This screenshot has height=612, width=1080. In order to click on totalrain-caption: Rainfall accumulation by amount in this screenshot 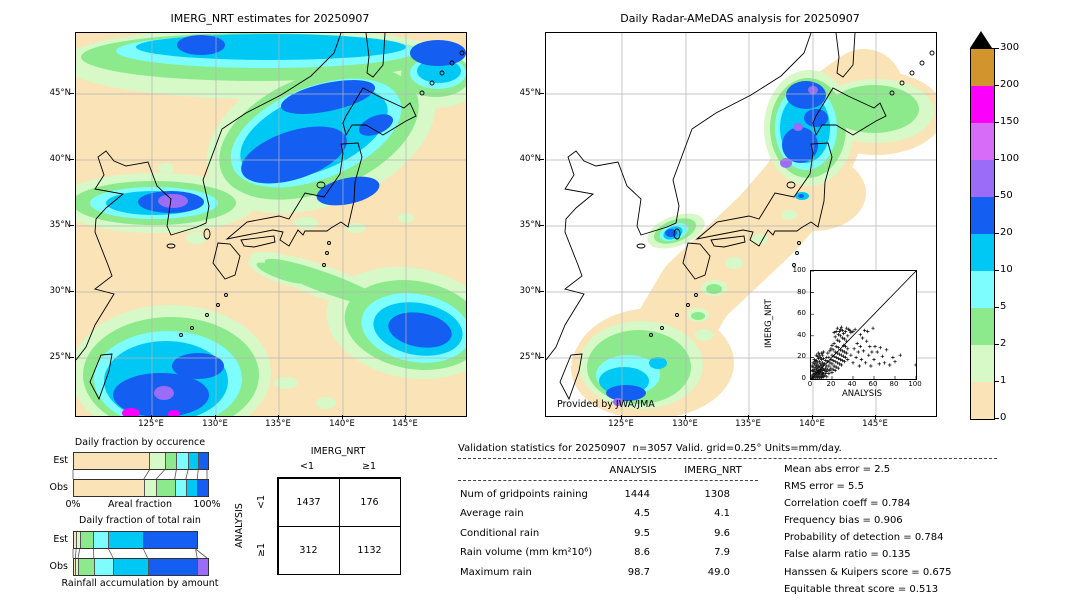, I will do `click(140, 583)`.